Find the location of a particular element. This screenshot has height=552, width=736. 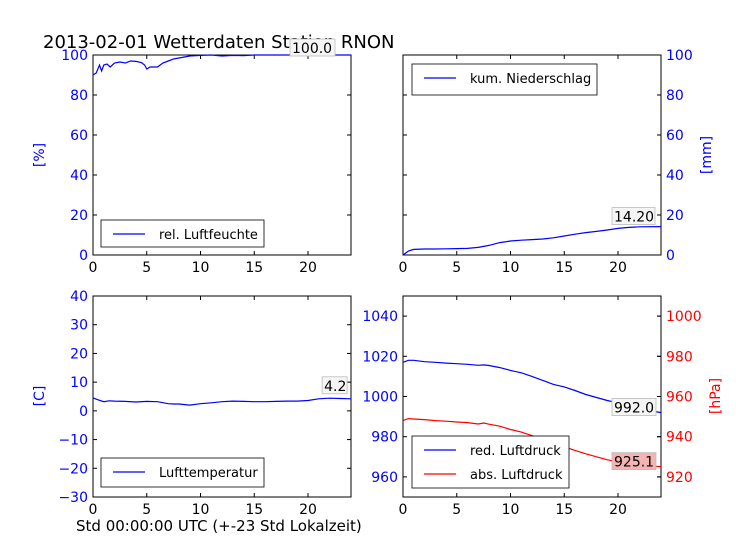

legend-label: kum. Niederschlag is located at coordinates (530, 79).